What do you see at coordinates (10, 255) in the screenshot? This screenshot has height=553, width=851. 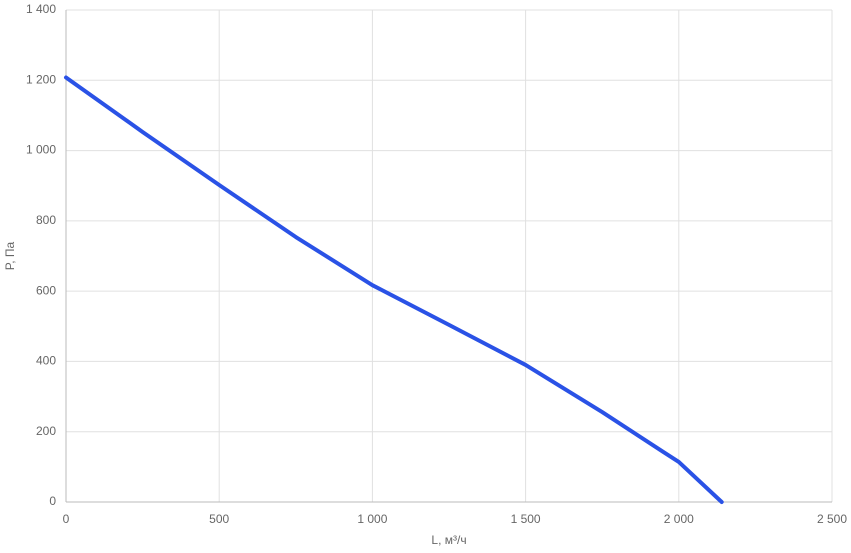 I see `y-axis-label: P, Па` at bounding box center [10, 255].